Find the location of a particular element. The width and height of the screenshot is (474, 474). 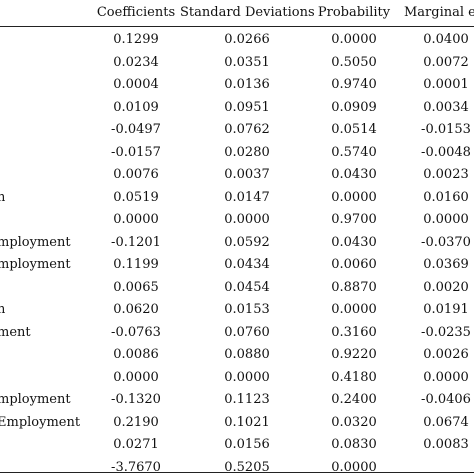

table-row: Employment 0.2190 0.1021 0.0320 0.0674 is located at coordinates (237, 423).